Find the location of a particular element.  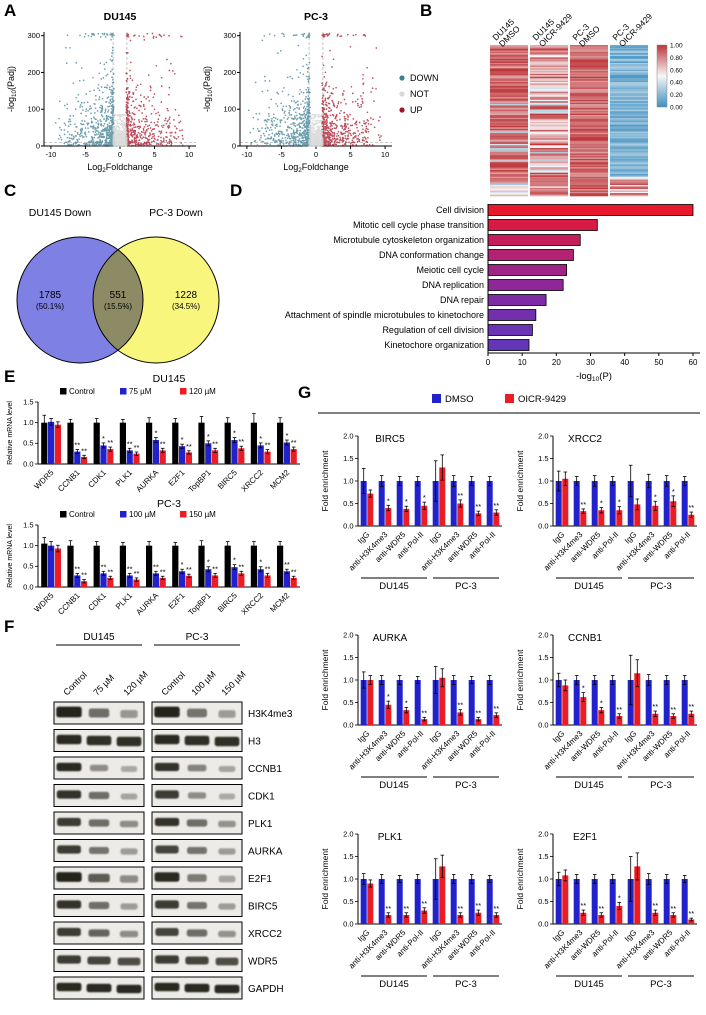

blot-row-label: GAPDH is located at coordinates (266, 989).